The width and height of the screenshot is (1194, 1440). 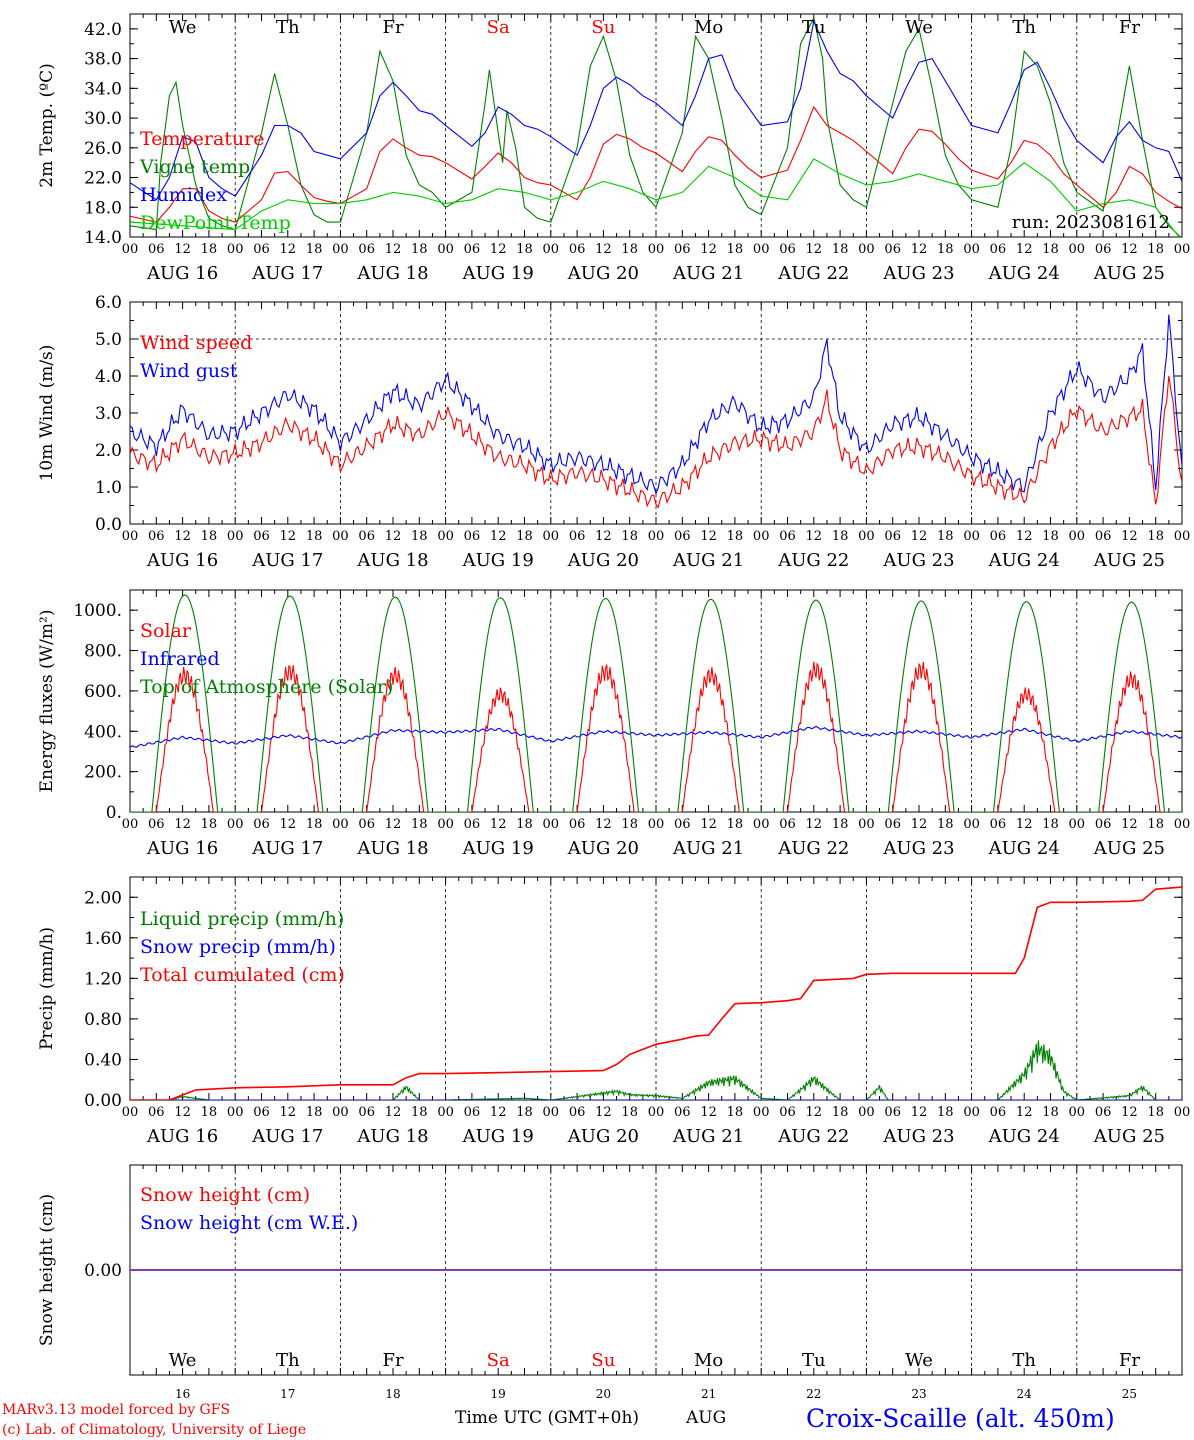 I want to click on date-label: AUG 22, so click(x=813, y=273).